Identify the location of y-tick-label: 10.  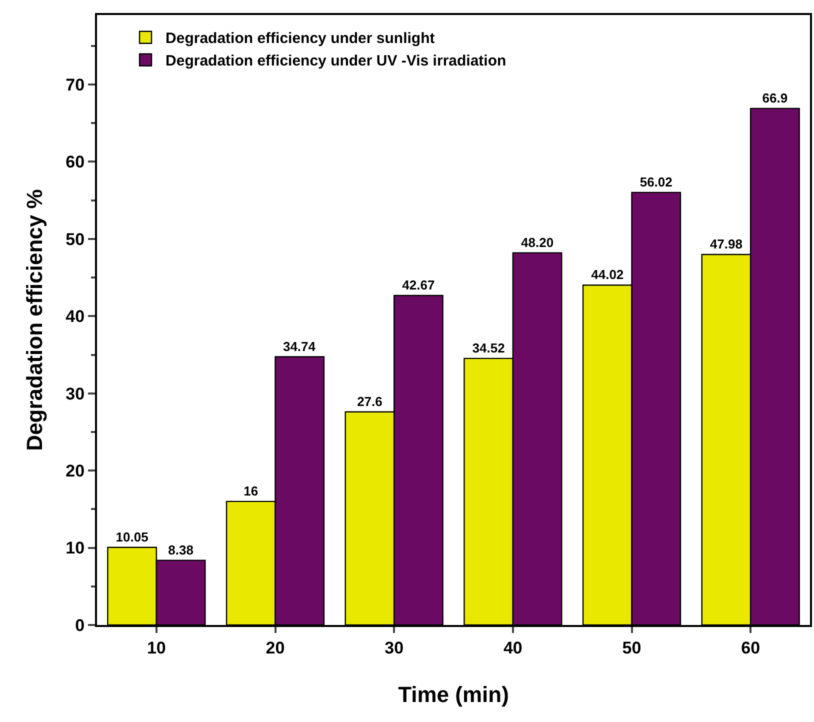
(75, 548).